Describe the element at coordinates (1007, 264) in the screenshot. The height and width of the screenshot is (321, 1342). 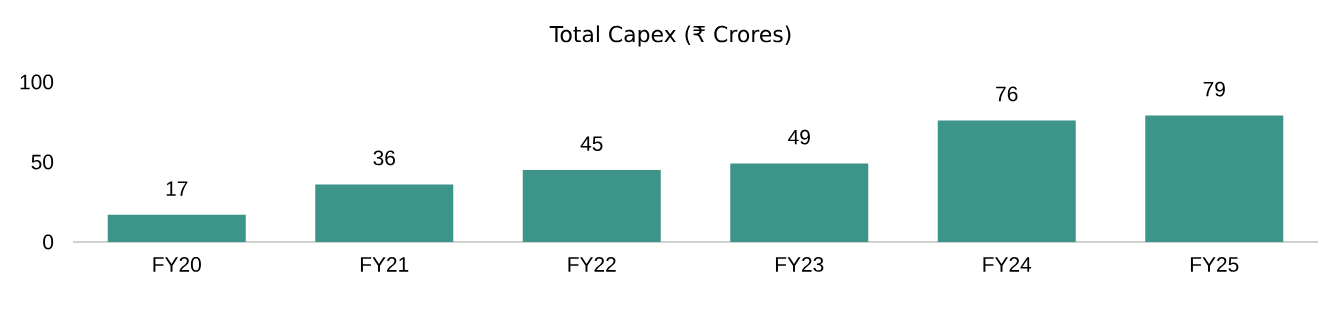
I see `x-tick-label: FY24` at that location.